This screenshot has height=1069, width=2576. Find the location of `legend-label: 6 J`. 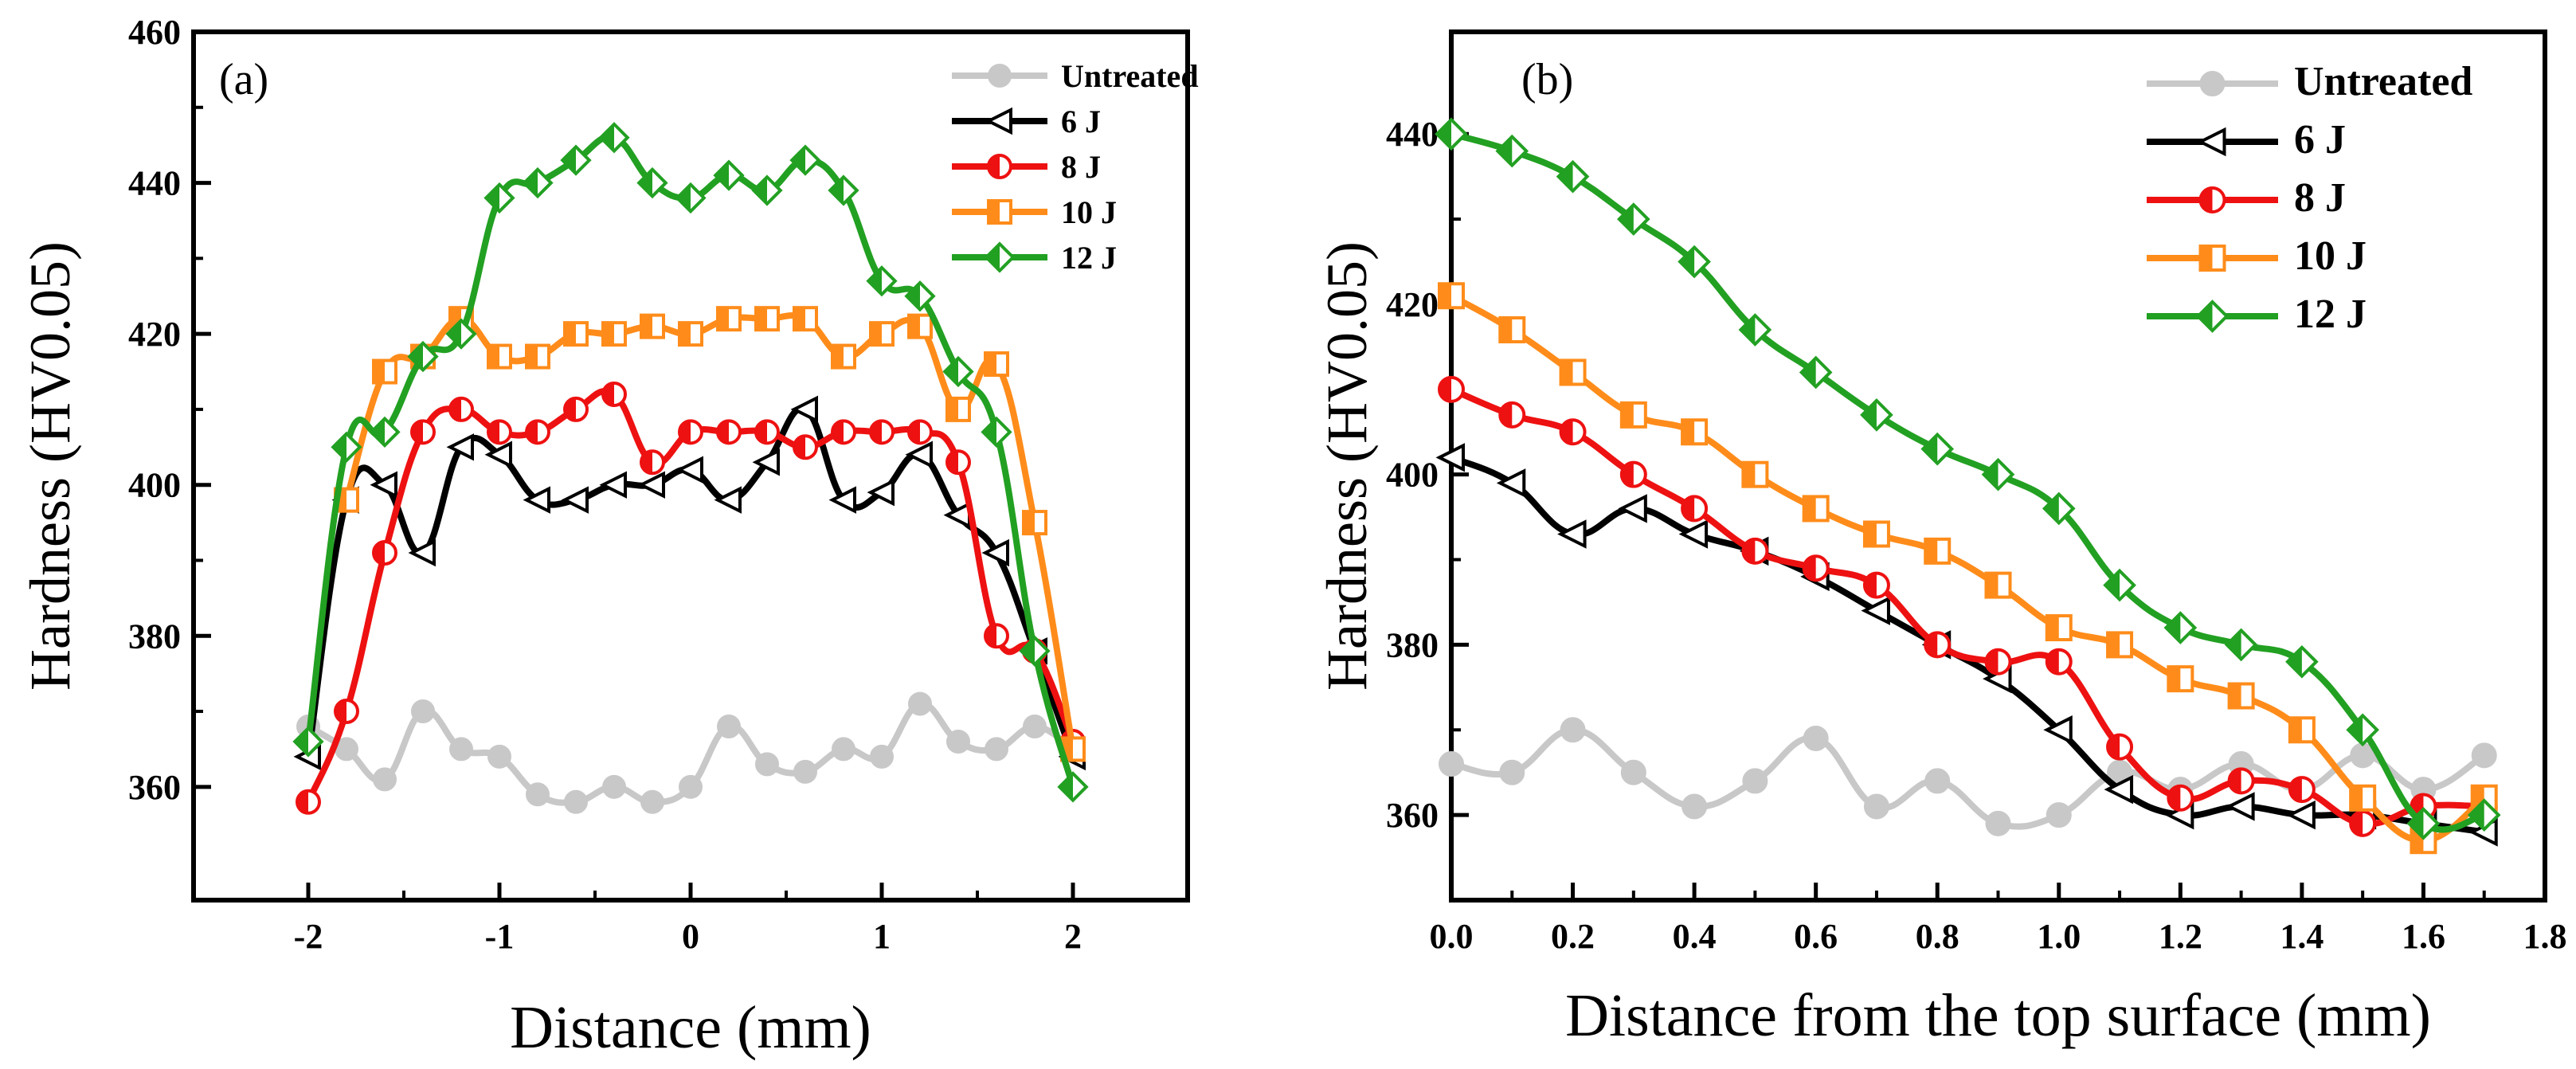

legend-label: 6 J is located at coordinates (2320, 140).